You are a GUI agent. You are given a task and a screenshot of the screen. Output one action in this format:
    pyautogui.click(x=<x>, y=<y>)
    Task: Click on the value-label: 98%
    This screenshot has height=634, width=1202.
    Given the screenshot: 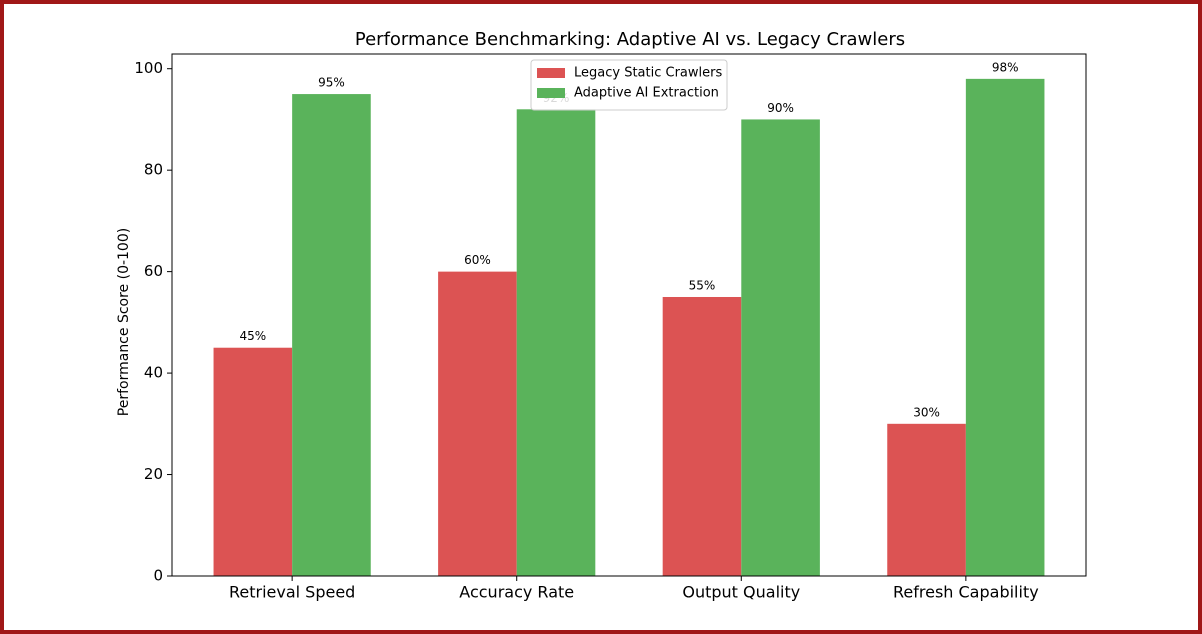 What is the action you would take?
    pyautogui.click(x=1005, y=67)
    